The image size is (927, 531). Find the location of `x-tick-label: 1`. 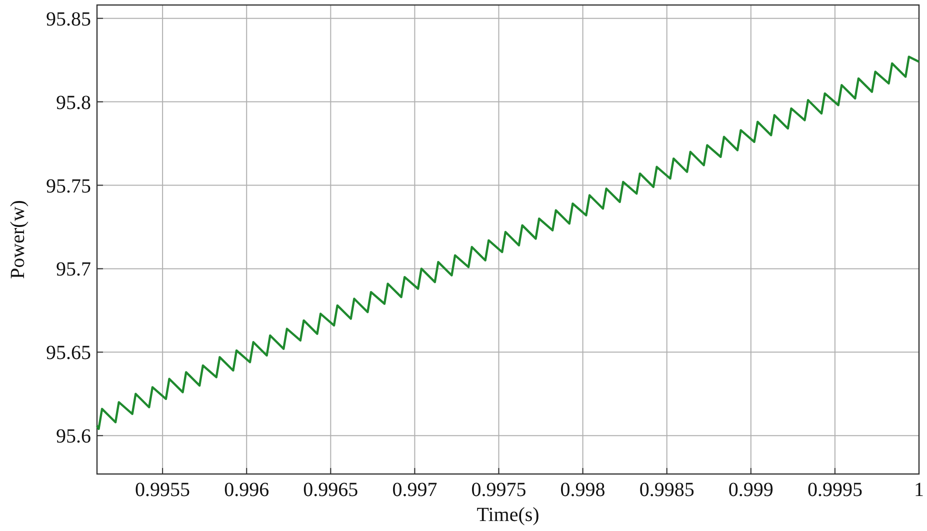

x-tick-label: 1 is located at coordinates (919, 490).